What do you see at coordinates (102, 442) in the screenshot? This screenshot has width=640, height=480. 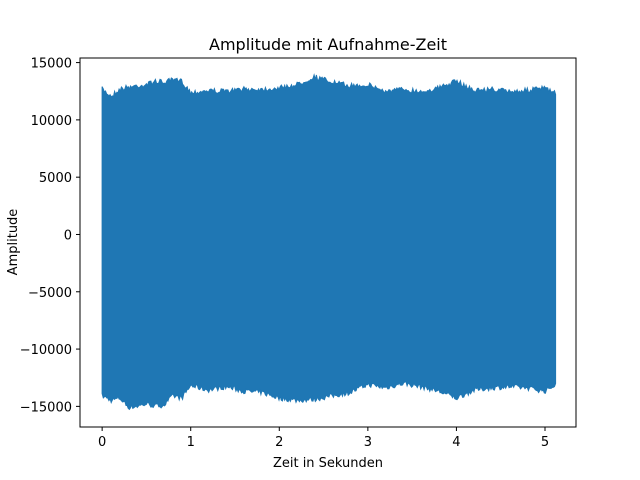 I see `x-tick-label: 0` at bounding box center [102, 442].